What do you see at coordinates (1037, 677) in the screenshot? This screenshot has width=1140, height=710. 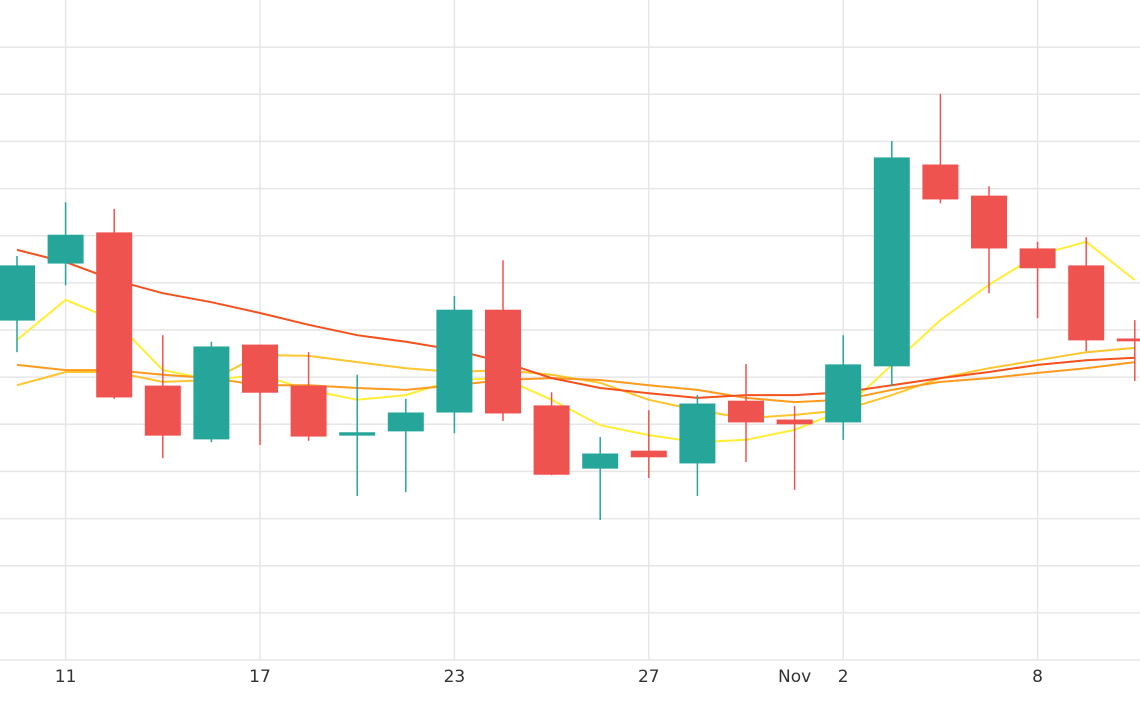 I see `x-tick-label: 8` at bounding box center [1037, 677].